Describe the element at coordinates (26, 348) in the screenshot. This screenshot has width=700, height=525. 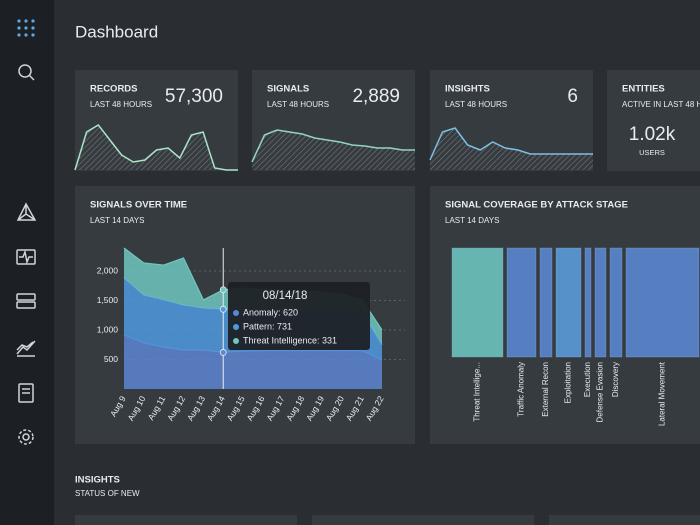
I see `chart-icon` at that location.